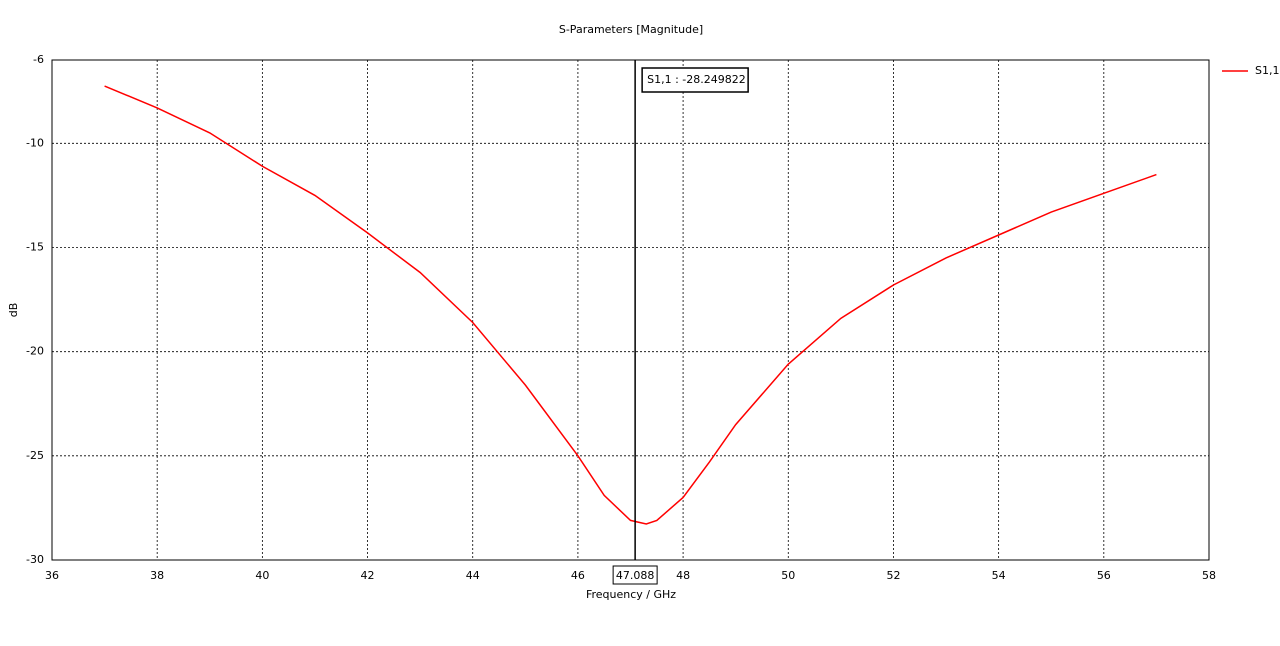 Image resolution: width=1280 pixels, height=646 pixels. I want to click on y-tick-label: -10, so click(35, 142).